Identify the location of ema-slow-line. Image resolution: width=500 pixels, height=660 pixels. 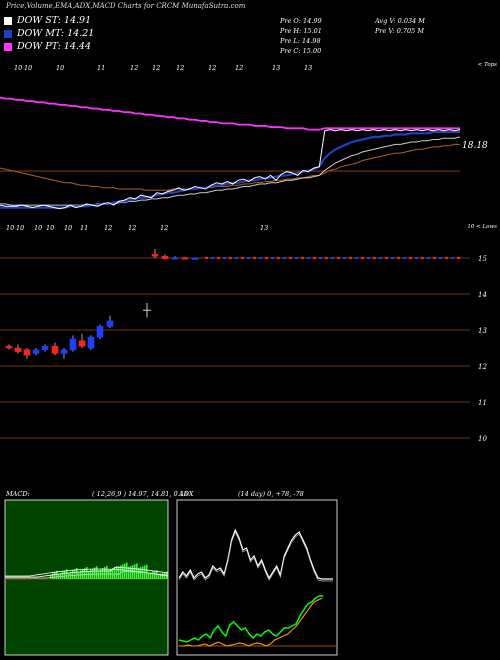
(230, 167).